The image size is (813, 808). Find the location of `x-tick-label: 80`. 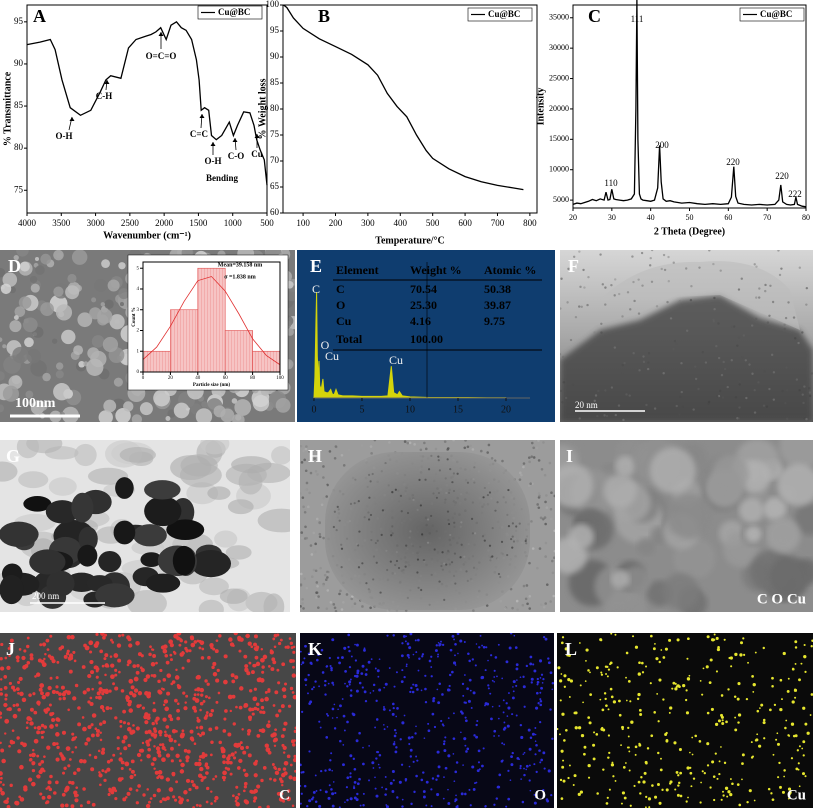

x-tick-label: 80 is located at coordinates (253, 378).